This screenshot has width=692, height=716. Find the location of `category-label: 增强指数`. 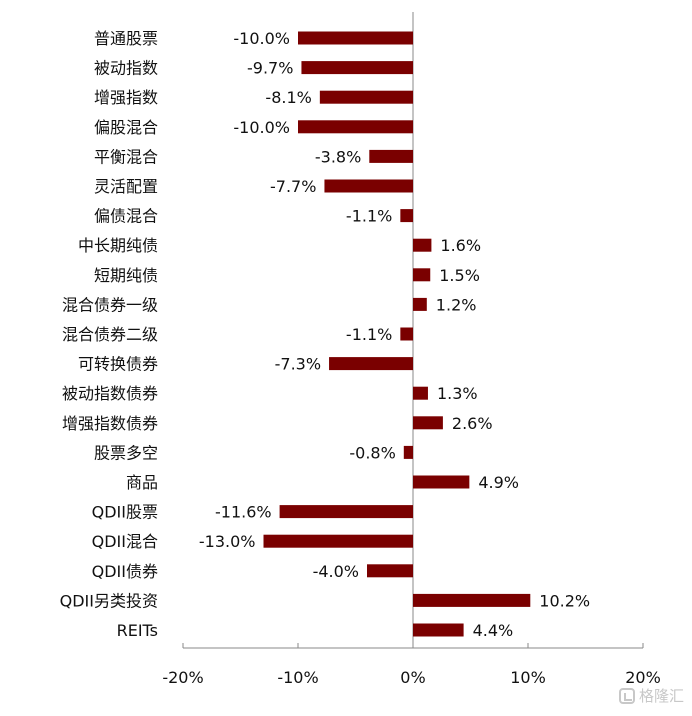

category-label: 增强指数 is located at coordinates (126, 97).